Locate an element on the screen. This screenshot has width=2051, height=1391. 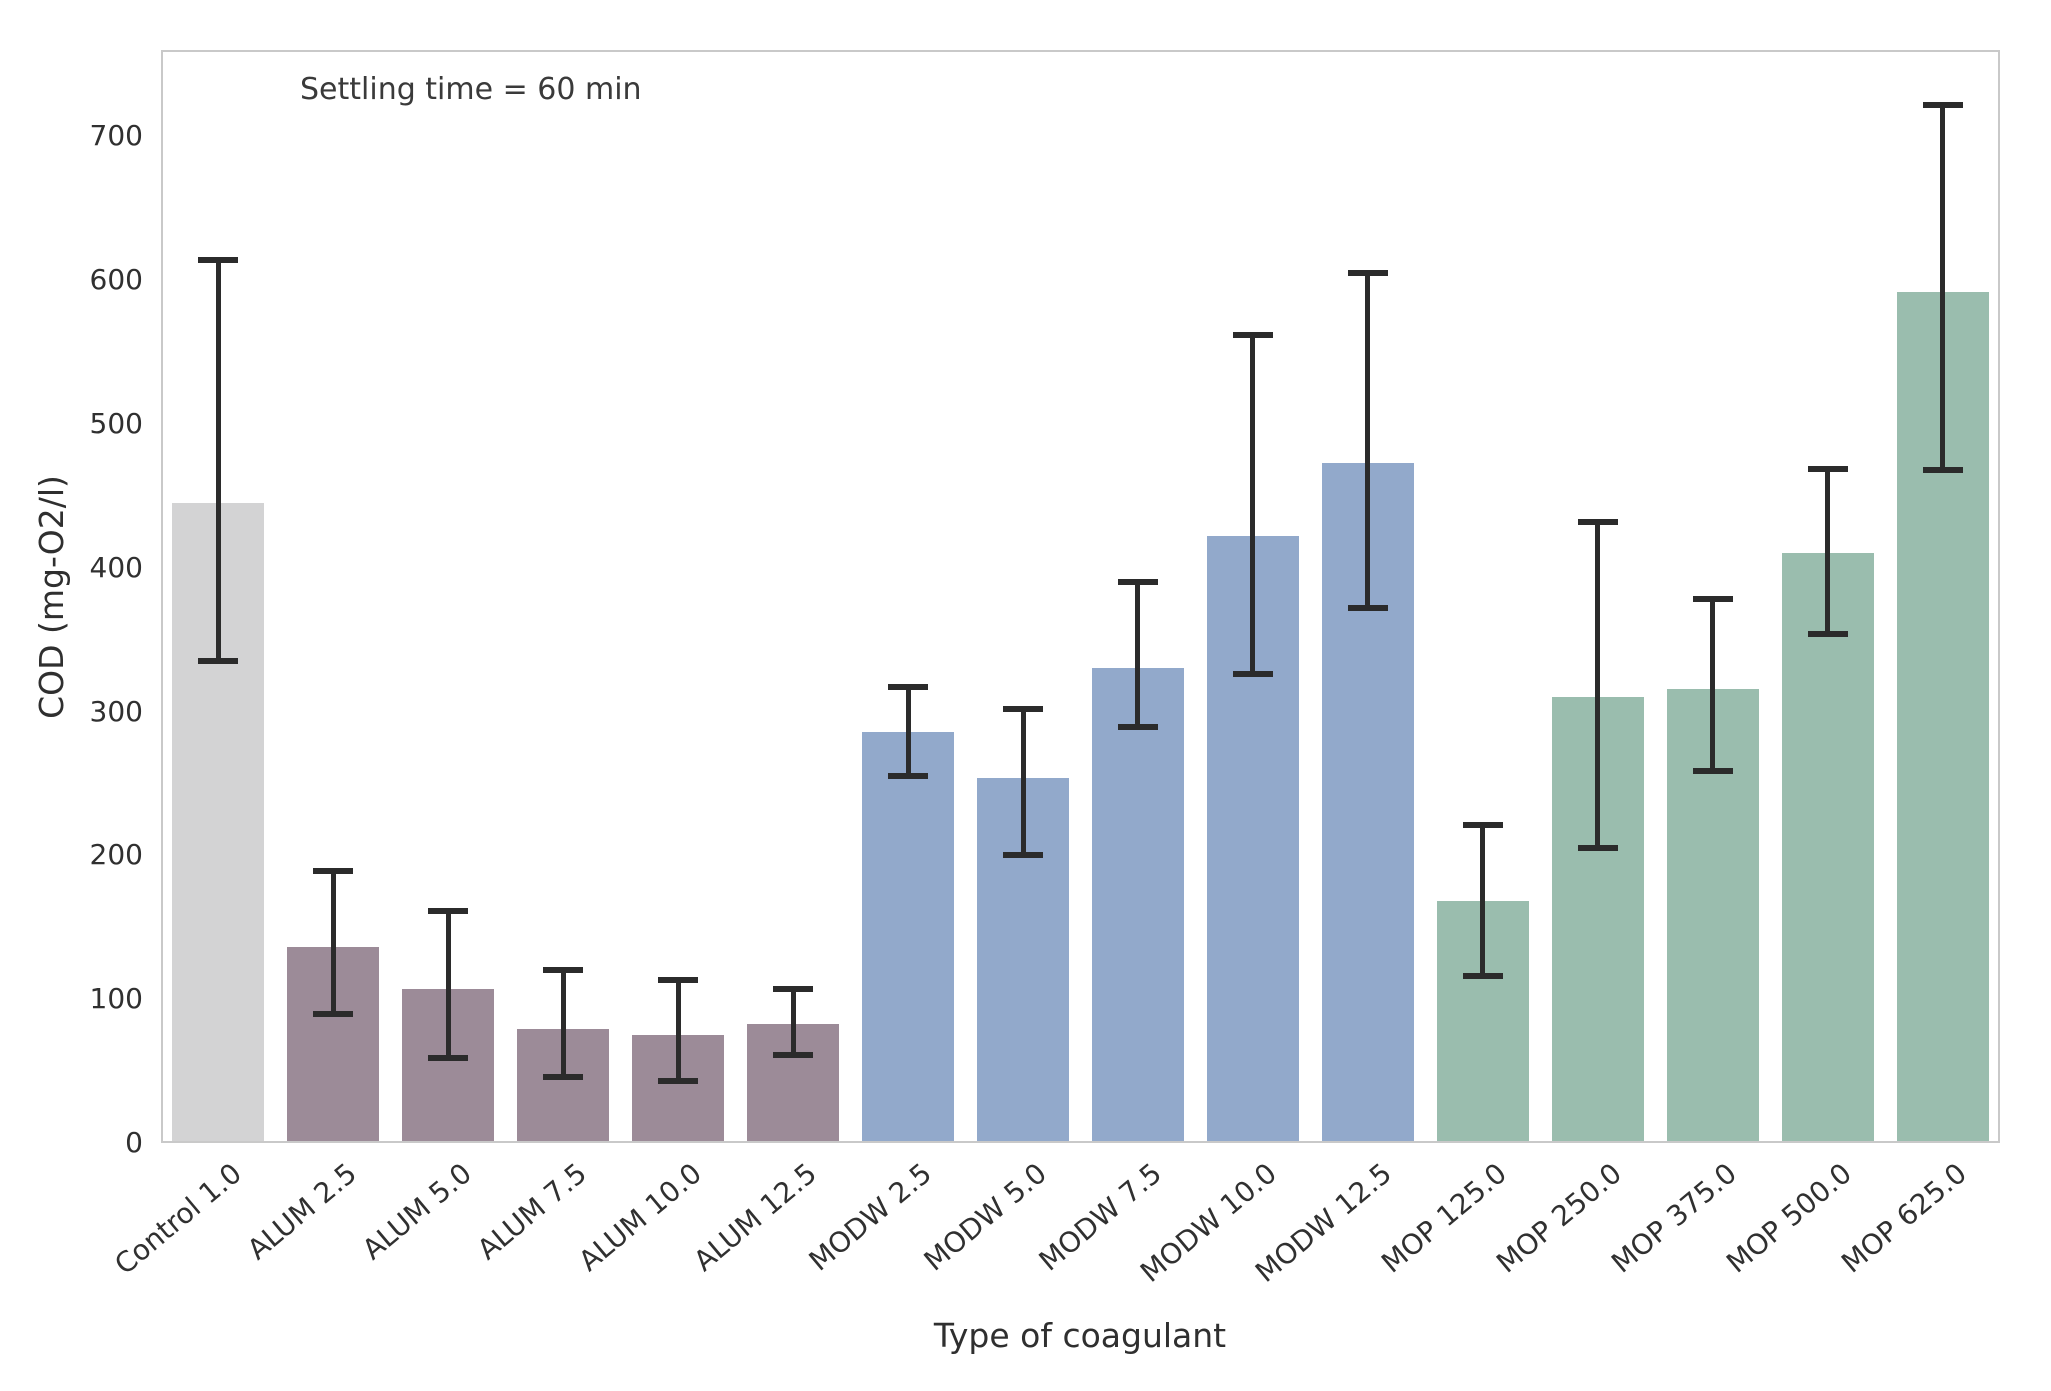
xtick-label-alum-2-5: ALUM 2.5 is located at coordinates (302, 1211).